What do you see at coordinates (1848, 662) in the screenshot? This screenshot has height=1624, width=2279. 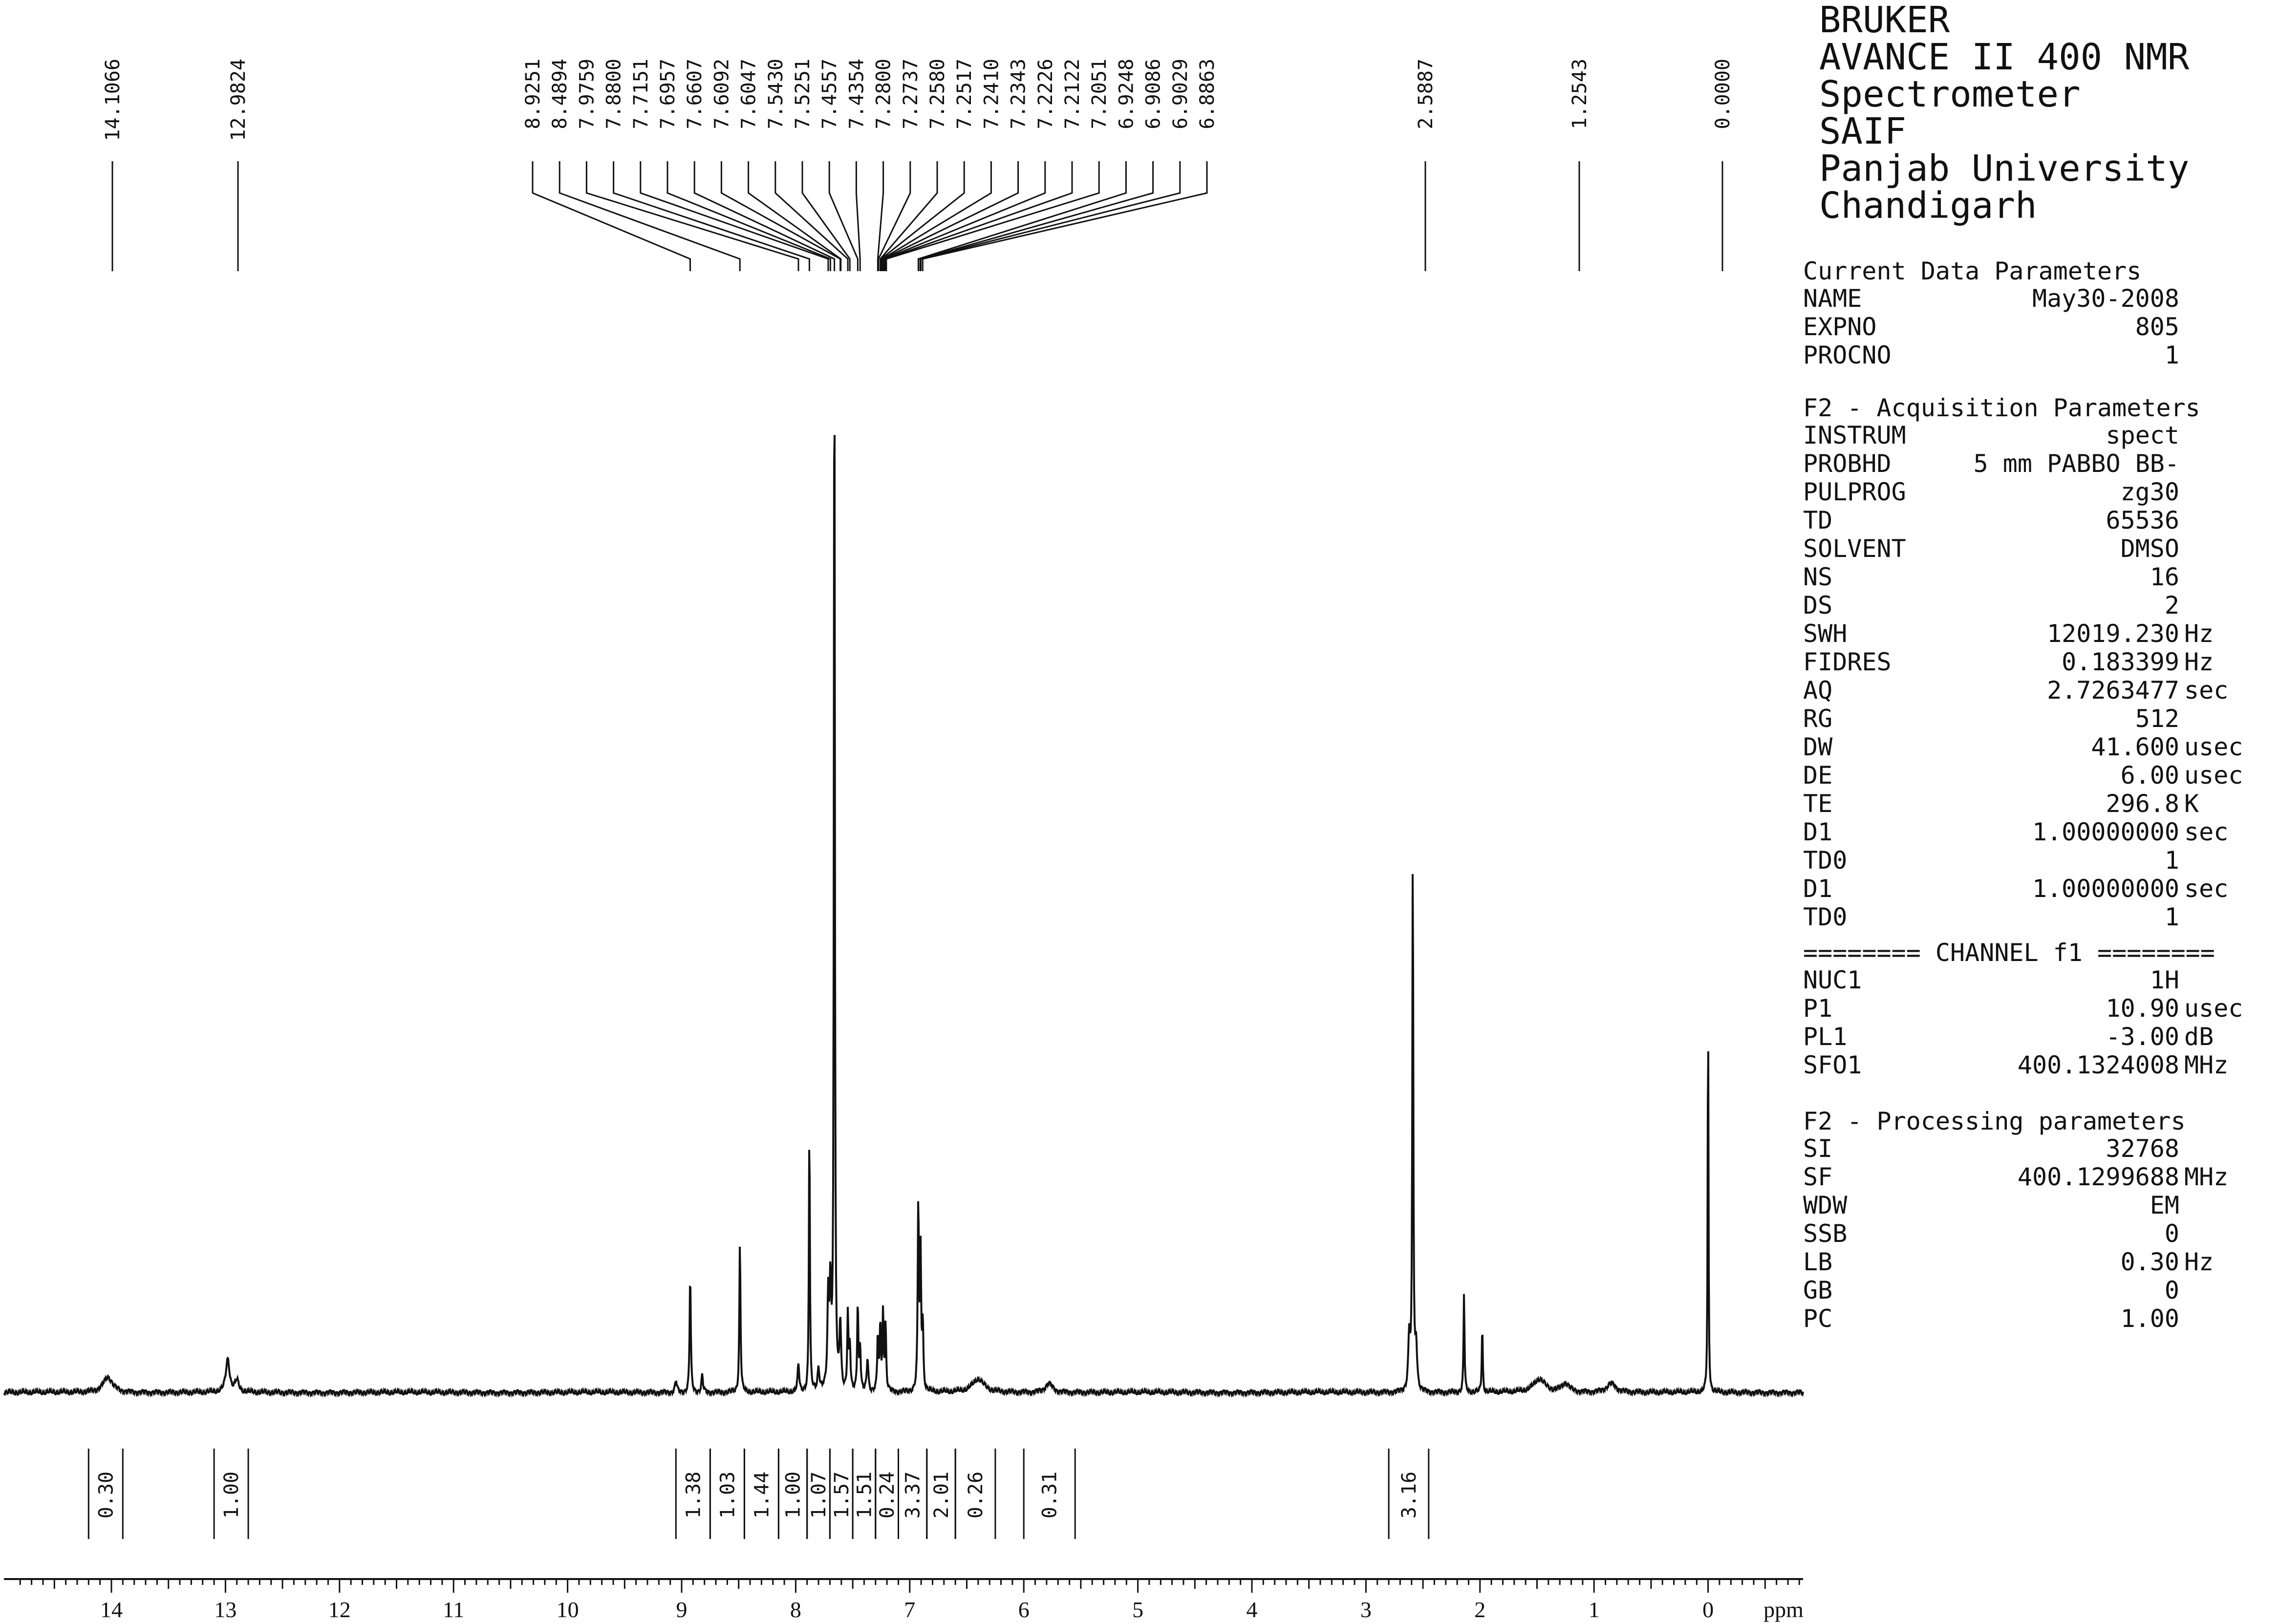 I see `parameter-key: FIDRES` at bounding box center [1848, 662].